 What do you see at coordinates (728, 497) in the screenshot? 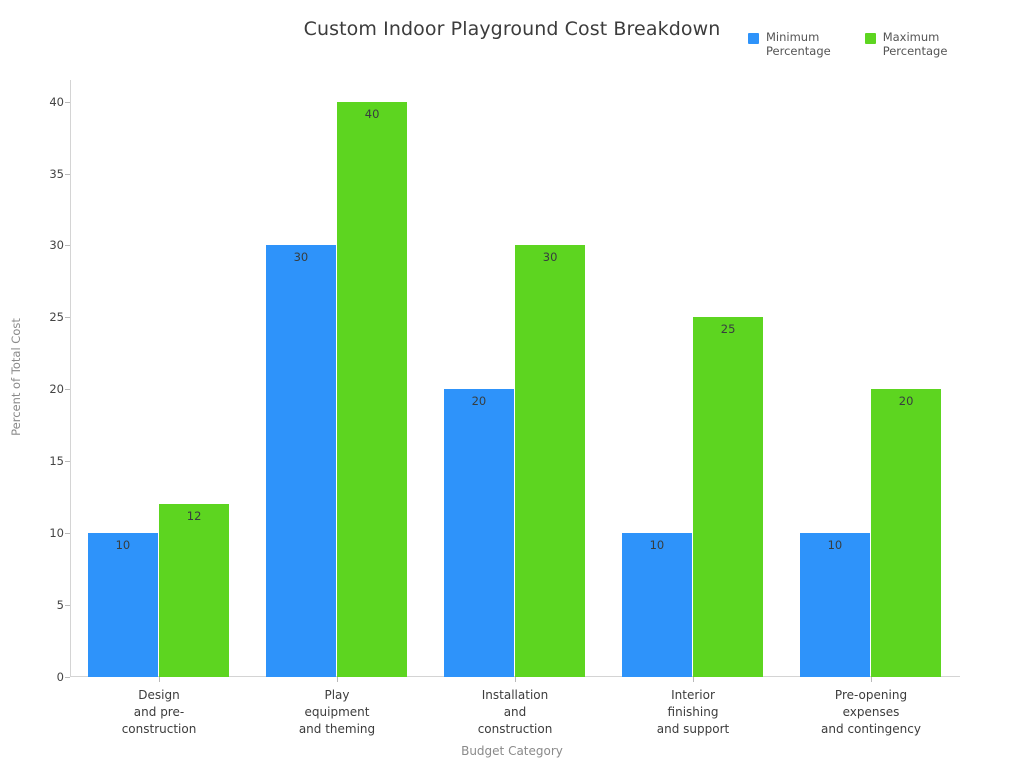
I see `bar: 25` at bounding box center [728, 497].